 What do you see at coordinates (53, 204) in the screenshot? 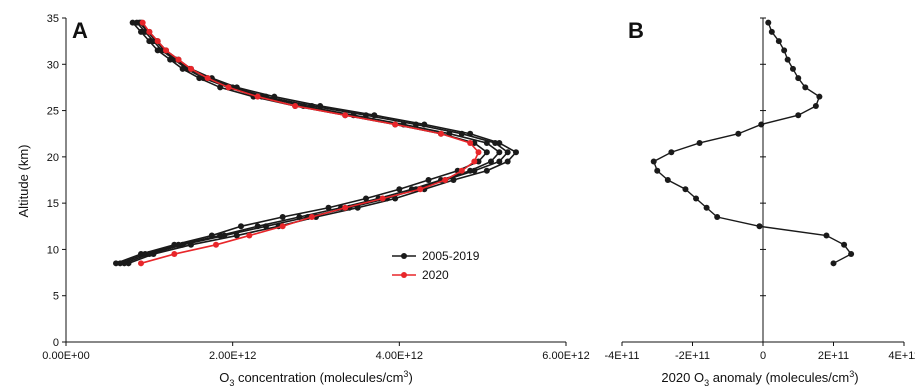
I see `panel-a-y-tick-label: 15` at bounding box center [53, 204].